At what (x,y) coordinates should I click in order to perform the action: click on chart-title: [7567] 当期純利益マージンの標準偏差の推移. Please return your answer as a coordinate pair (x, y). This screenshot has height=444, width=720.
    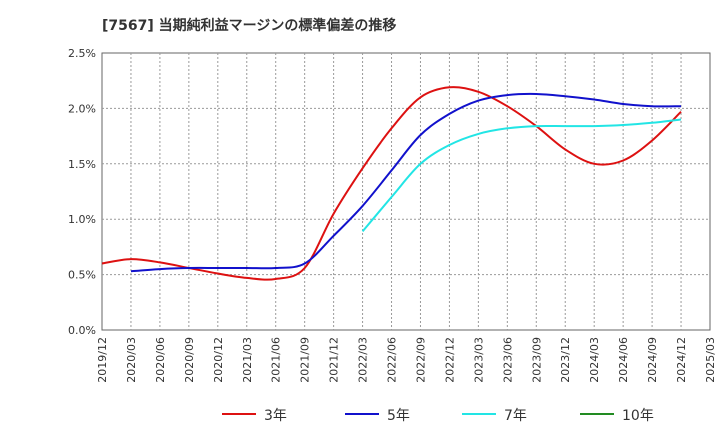
    Looking at the image, I should click on (249, 25).